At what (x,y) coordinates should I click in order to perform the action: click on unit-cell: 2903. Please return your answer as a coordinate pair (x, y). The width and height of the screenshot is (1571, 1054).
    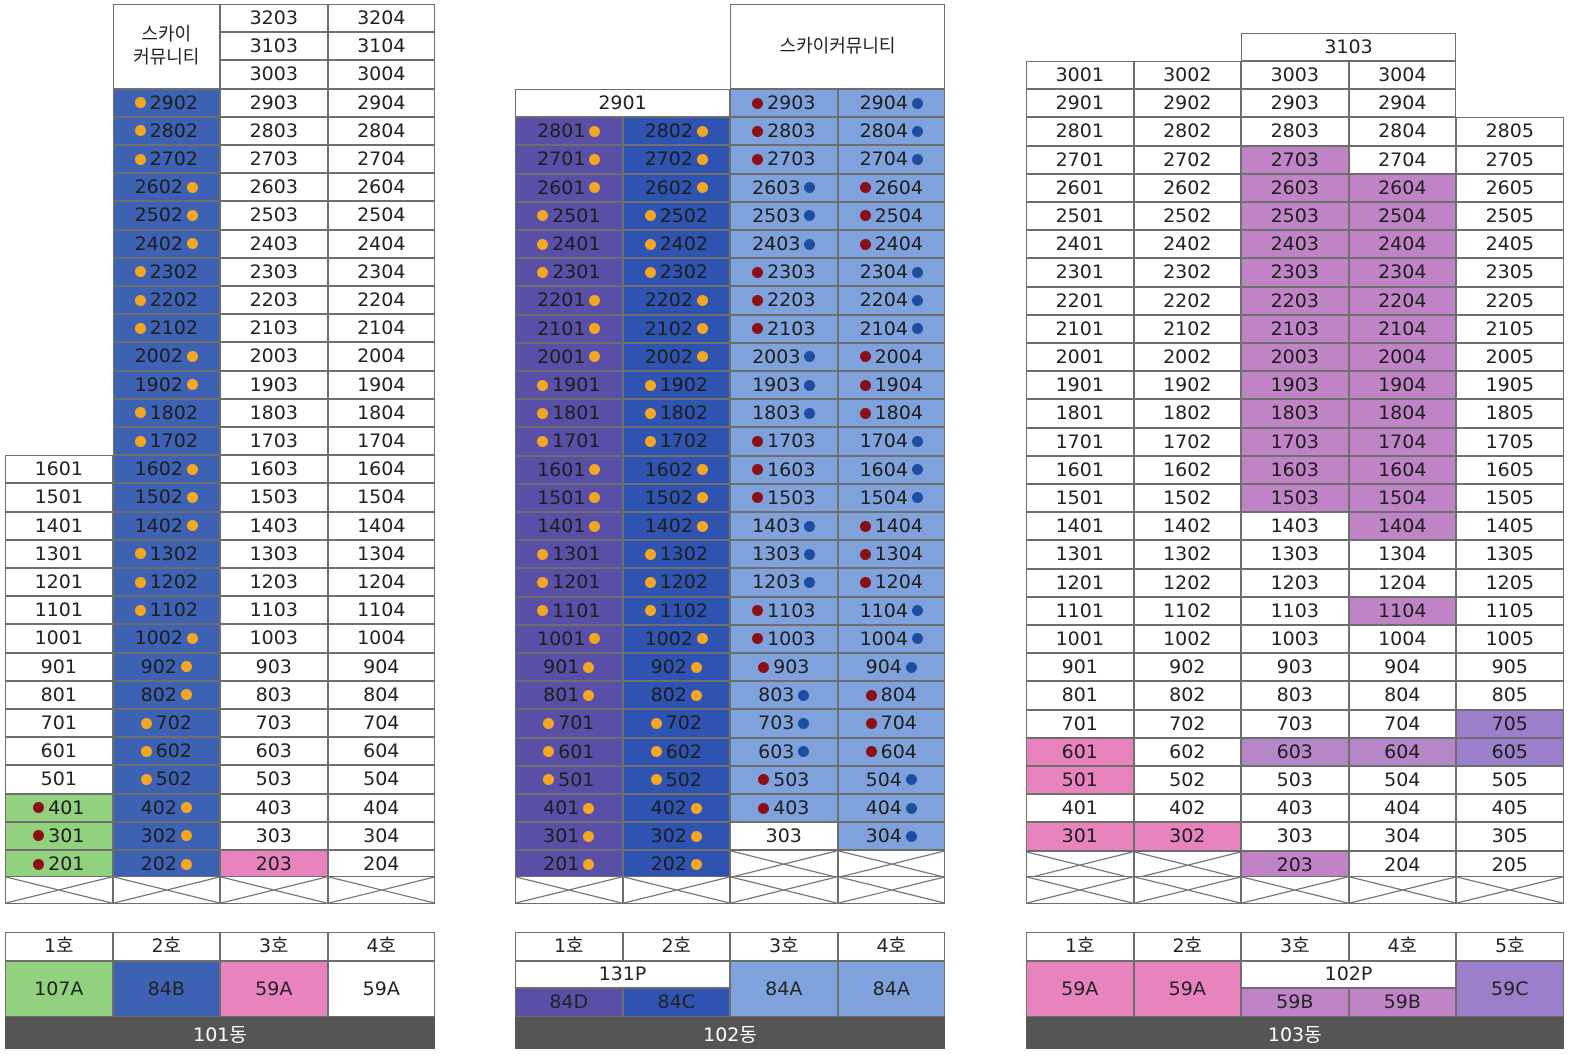
    Looking at the image, I should click on (274, 102).